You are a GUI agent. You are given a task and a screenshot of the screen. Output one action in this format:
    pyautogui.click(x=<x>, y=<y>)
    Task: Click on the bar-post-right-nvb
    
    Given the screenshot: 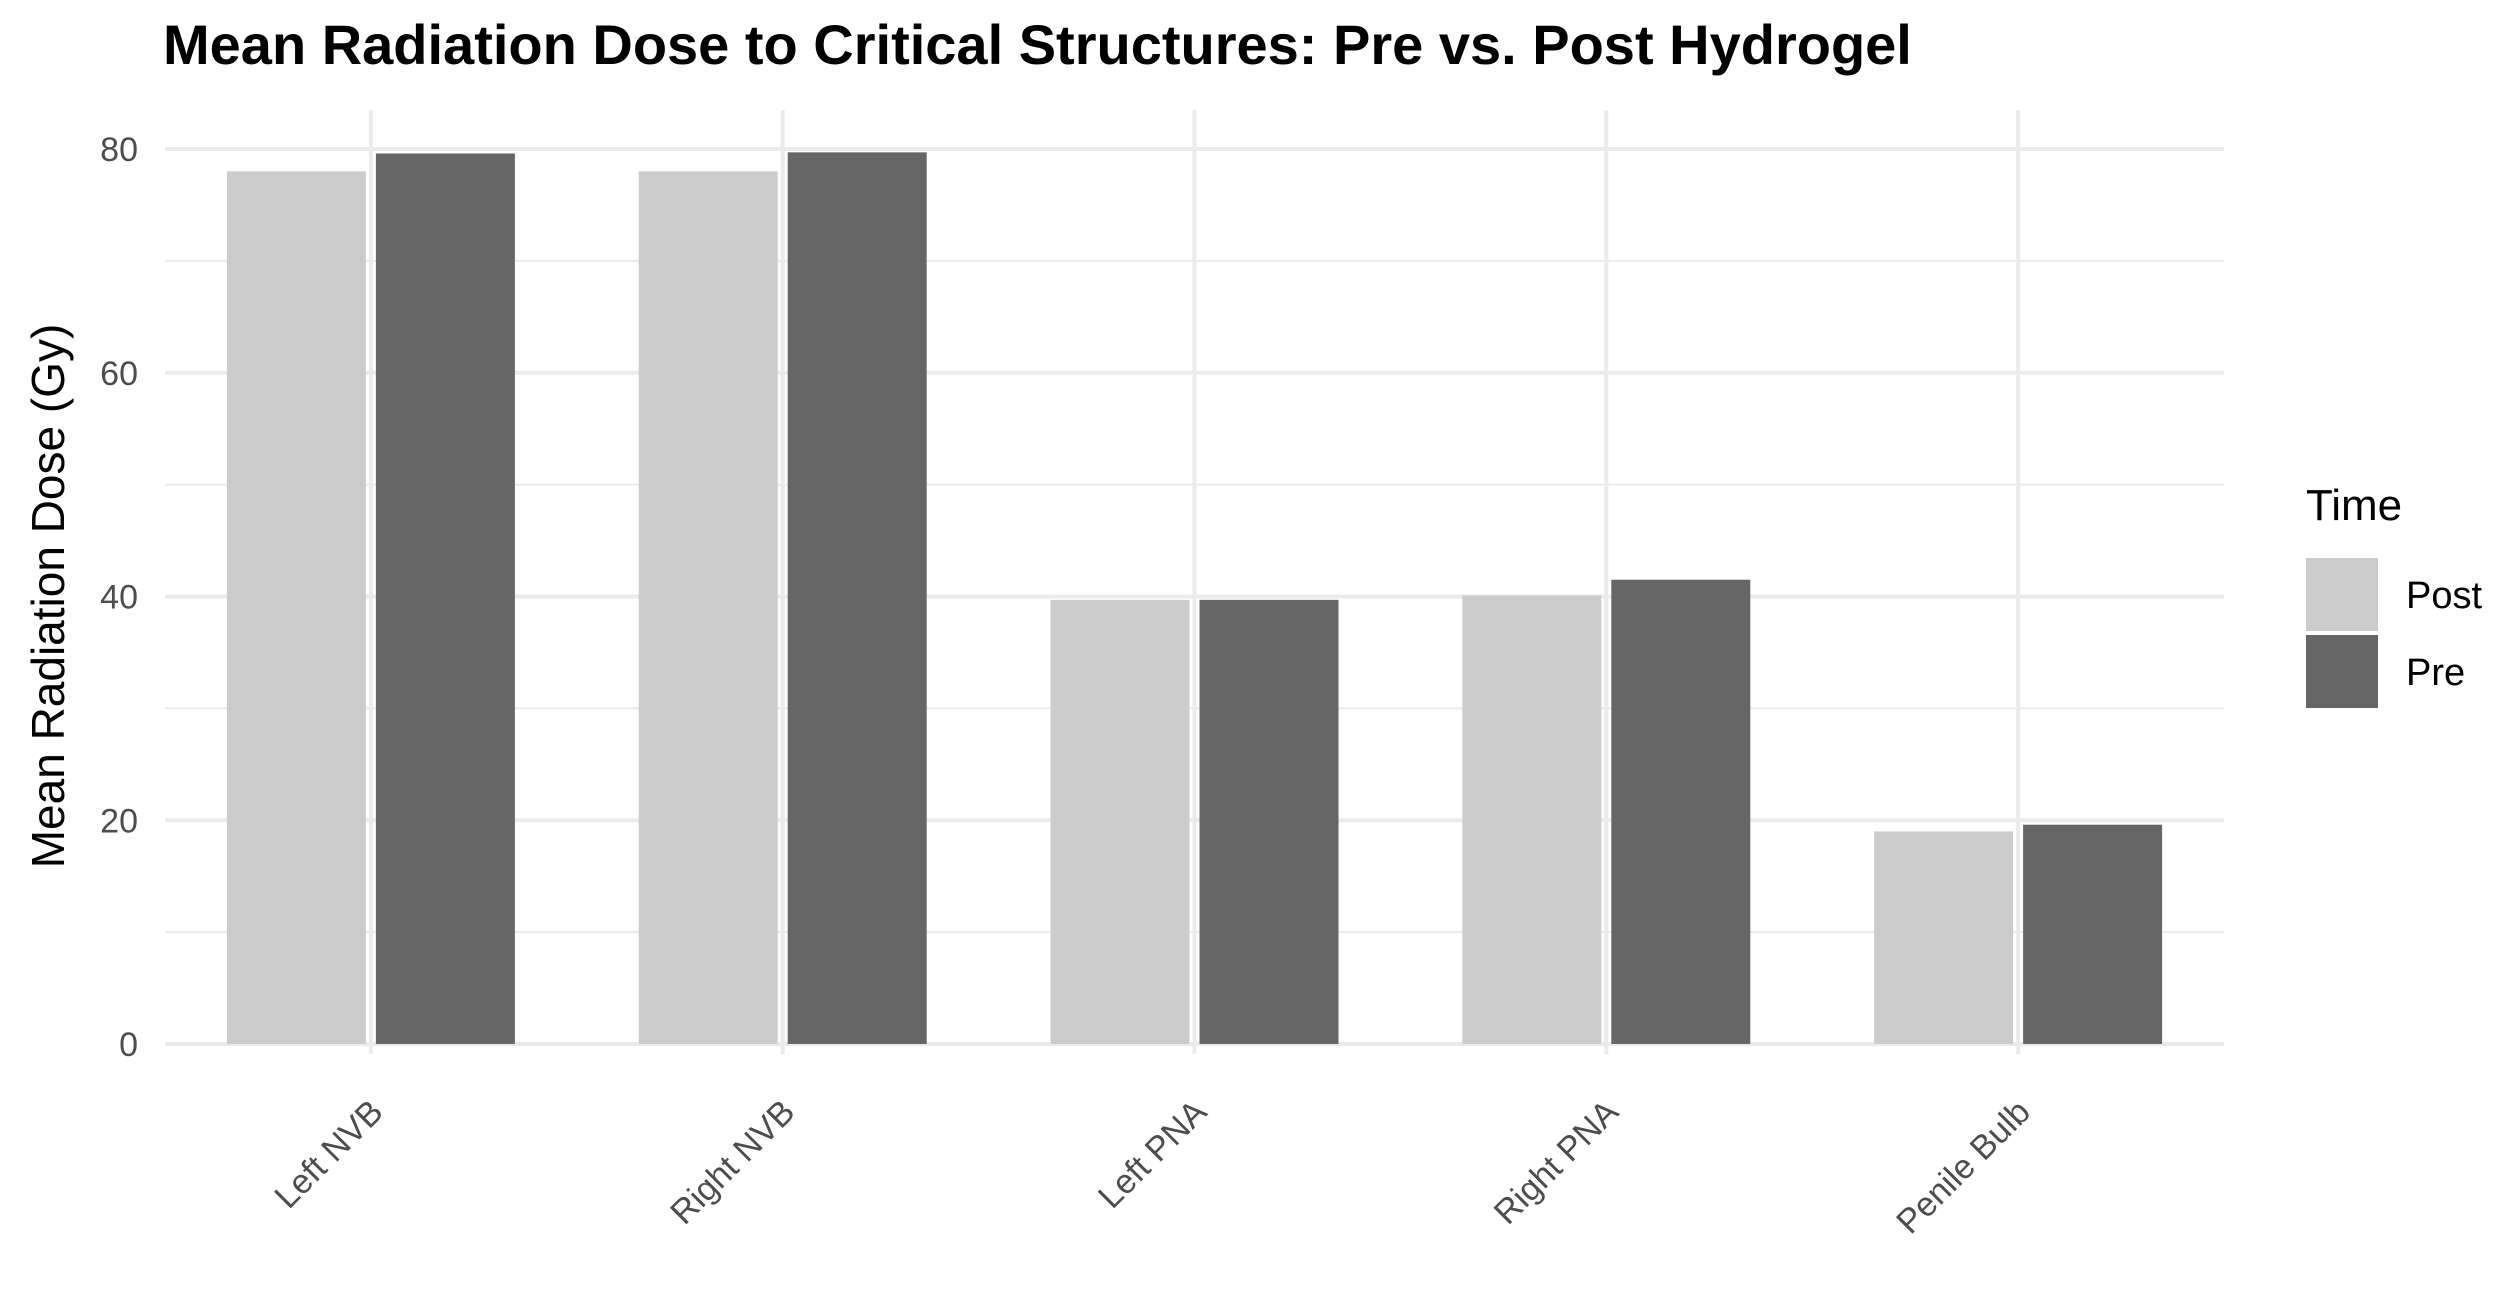 What is the action you would take?
    pyautogui.click(x=708, y=607)
    